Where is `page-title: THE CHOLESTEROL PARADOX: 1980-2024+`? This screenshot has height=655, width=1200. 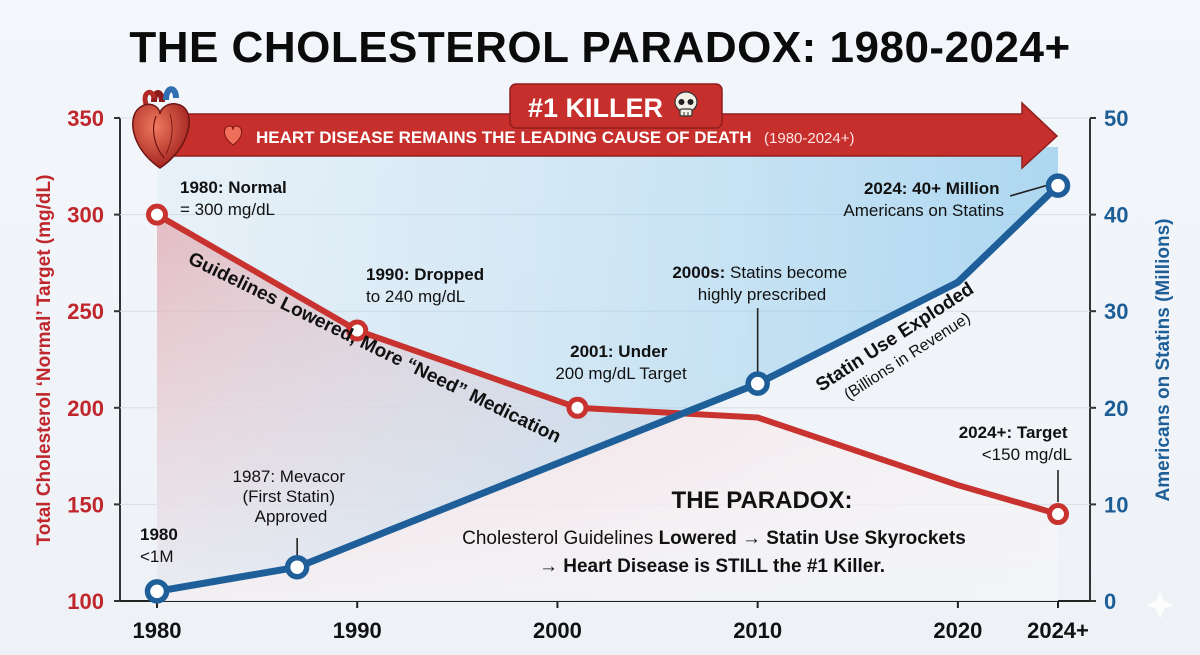 page-title: THE CHOLESTEROL PARADOX: 1980-2024+ is located at coordinates (599, 47).